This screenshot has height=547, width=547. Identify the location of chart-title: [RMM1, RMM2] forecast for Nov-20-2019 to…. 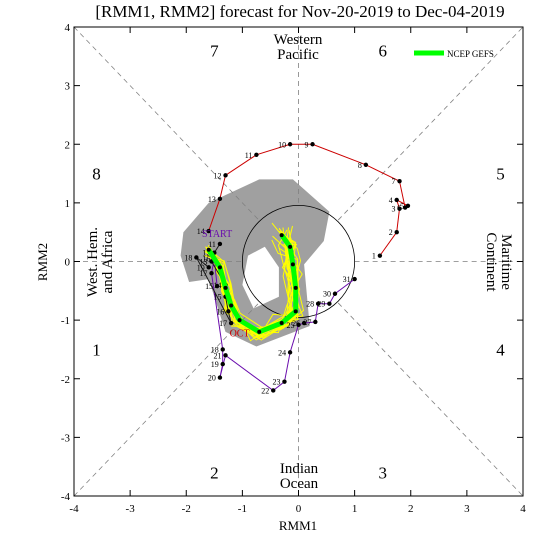
(299, 11).